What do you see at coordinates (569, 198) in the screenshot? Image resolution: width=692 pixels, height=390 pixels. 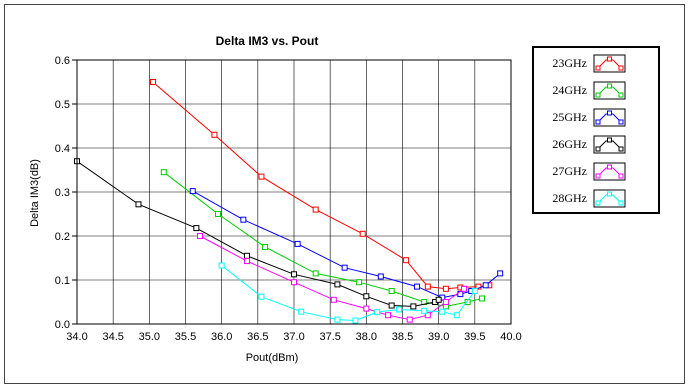 I see `legend-label: 28GHz` at bounding box center [569, 198].